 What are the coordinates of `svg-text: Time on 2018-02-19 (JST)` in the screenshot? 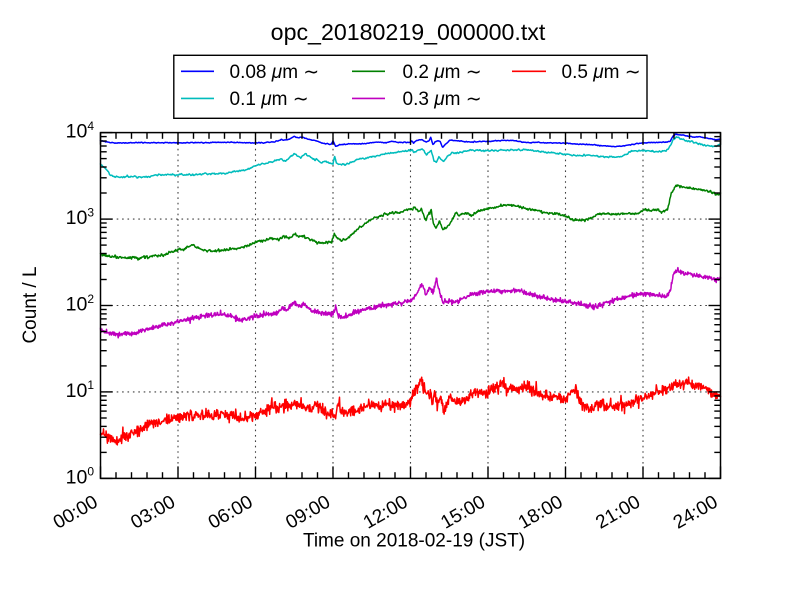 It's located at (414, 541).